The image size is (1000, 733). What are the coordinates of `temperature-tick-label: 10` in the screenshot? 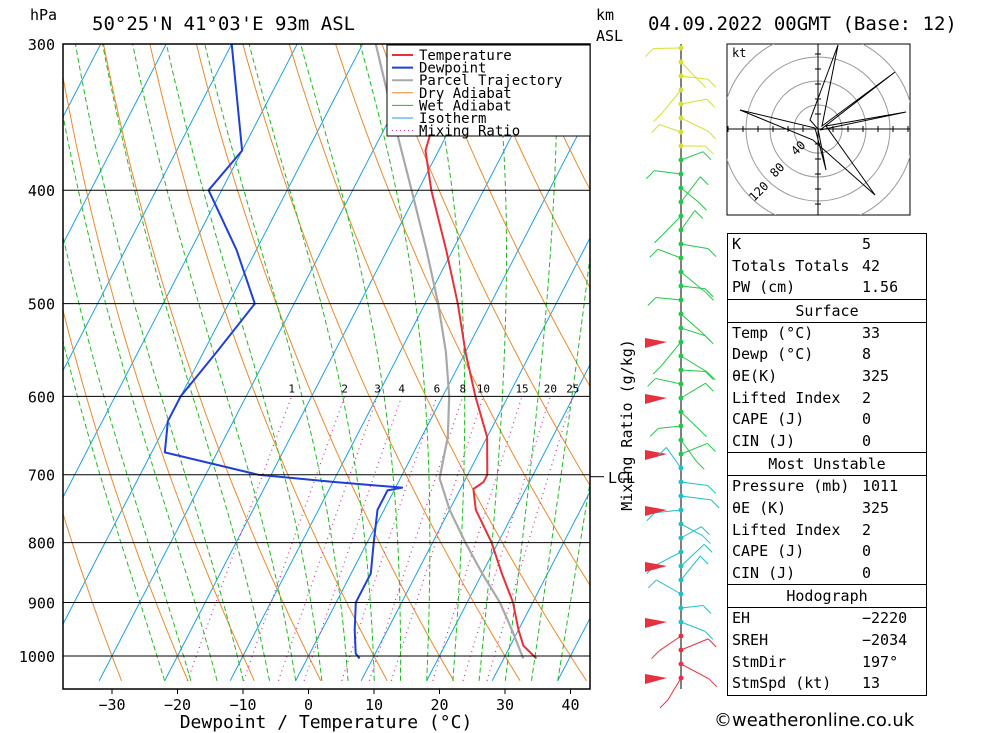 It's located at (374, 705).